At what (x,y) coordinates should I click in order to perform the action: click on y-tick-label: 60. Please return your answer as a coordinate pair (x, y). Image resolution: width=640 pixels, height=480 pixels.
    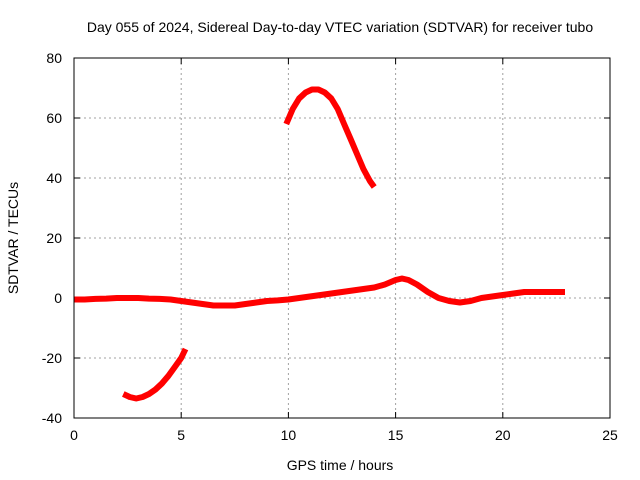
    Looking at the image, I should click on (54, 118).